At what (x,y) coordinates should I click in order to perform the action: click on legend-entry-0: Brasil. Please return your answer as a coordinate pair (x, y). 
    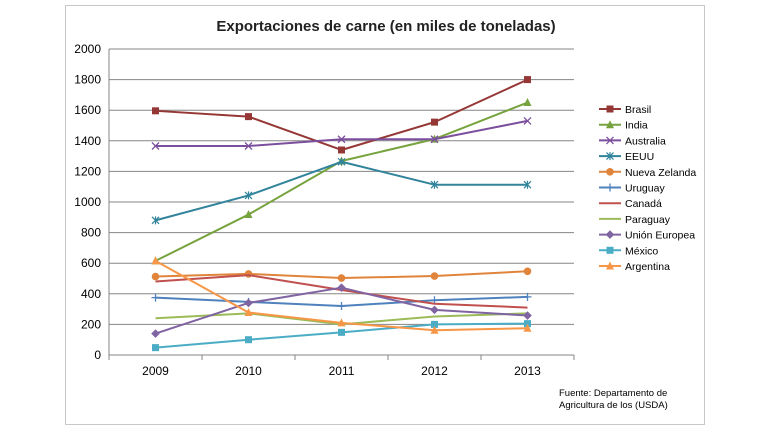
    Looking at the image, I should click on (625, 110).